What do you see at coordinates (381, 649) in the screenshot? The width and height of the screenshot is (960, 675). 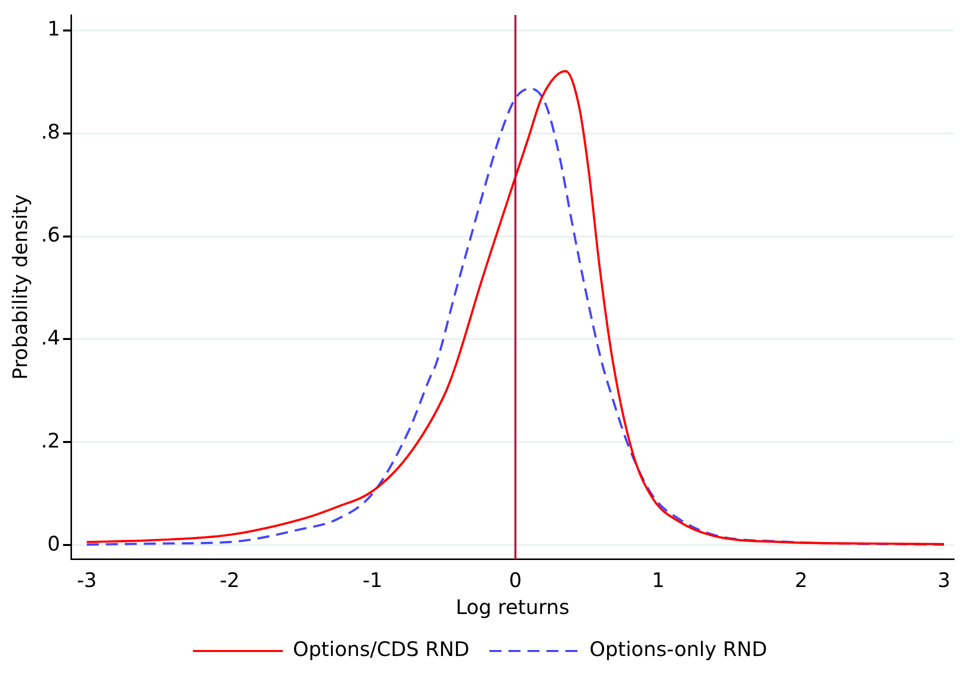 I see `legend-label: Options/CDS RND` at bounding box center [381, 649].